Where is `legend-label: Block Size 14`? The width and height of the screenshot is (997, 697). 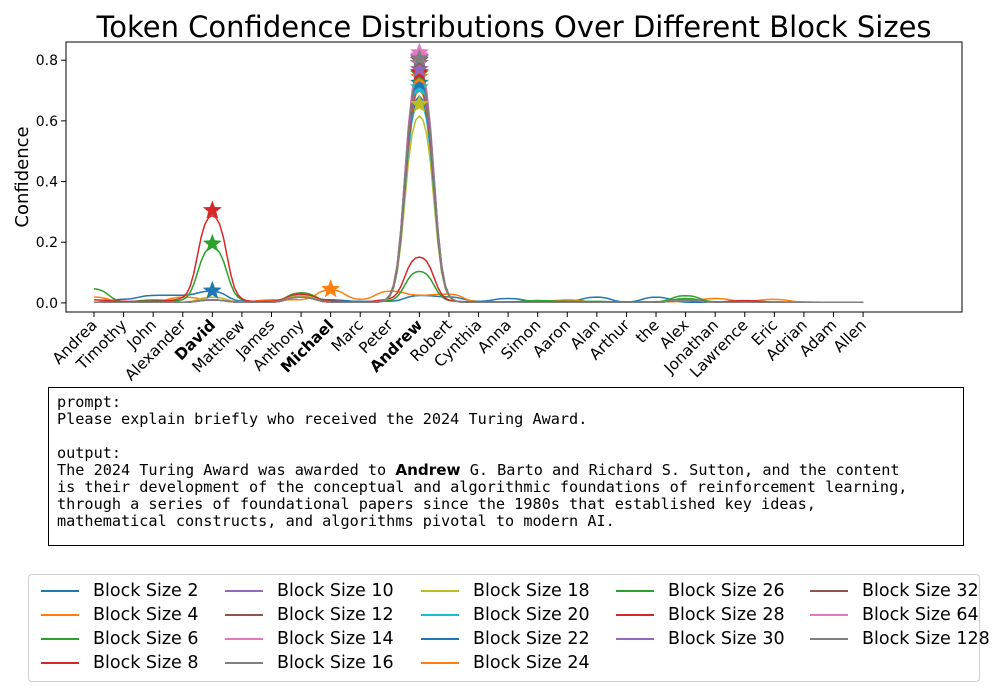
legend-label: Block Size 14 is located at coordinates (335, 639).